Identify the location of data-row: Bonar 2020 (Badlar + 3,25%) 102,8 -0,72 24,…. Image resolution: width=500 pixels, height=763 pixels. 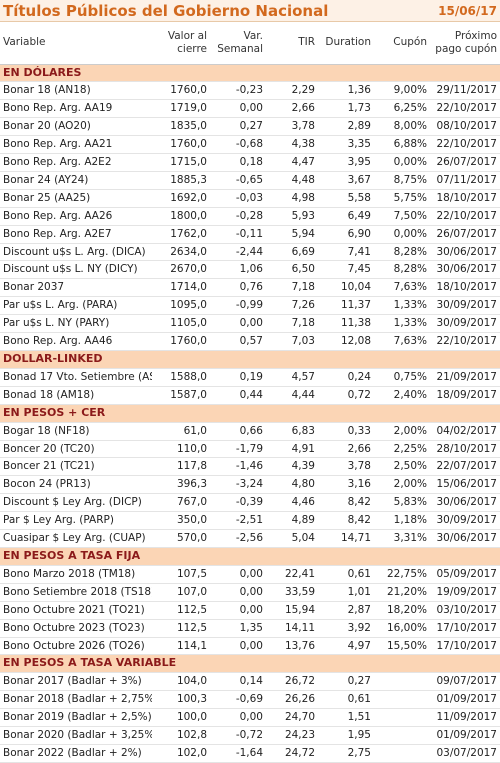
(250, 735).